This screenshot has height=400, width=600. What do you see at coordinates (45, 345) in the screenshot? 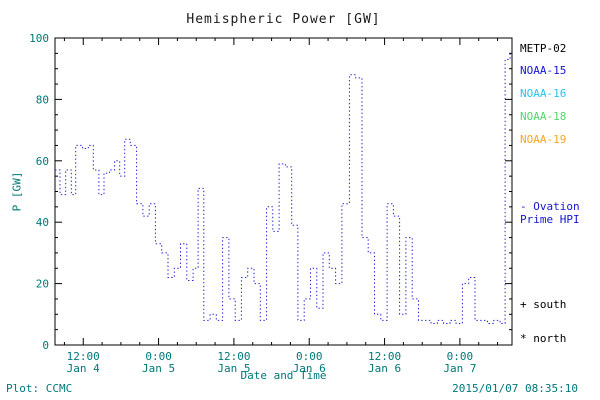
I see `svg-text: 0` at bounding box center [45, 345].